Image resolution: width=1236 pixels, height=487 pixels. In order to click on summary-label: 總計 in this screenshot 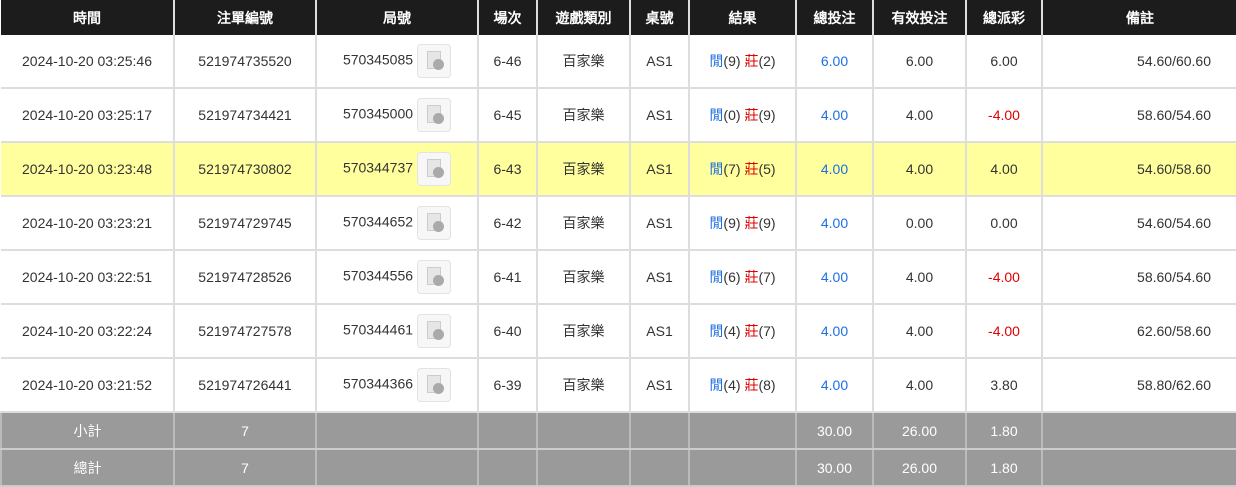, I will do `click(87, 468)`.